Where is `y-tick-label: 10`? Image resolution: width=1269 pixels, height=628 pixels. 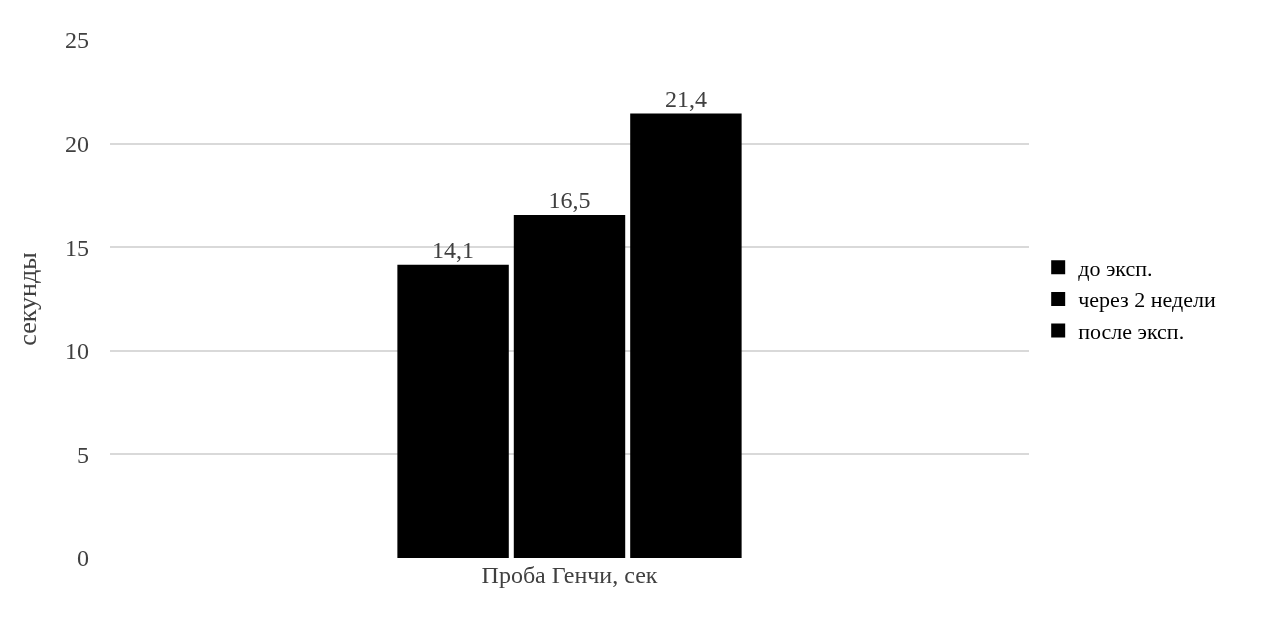 y-tick-label: 10 is located at coordinates (77, 351).